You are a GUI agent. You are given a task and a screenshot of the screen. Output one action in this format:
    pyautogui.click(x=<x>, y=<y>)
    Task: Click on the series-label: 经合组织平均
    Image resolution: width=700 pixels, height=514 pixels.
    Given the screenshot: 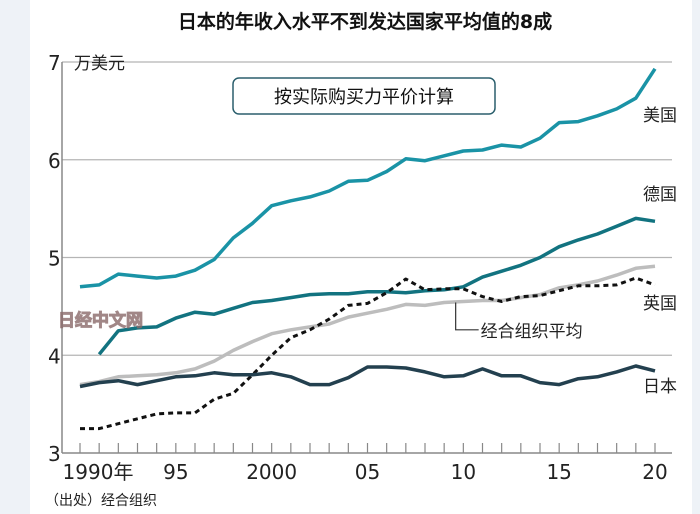 What is the action you would take?
    pyautogui.click(x=532, y=332)
    